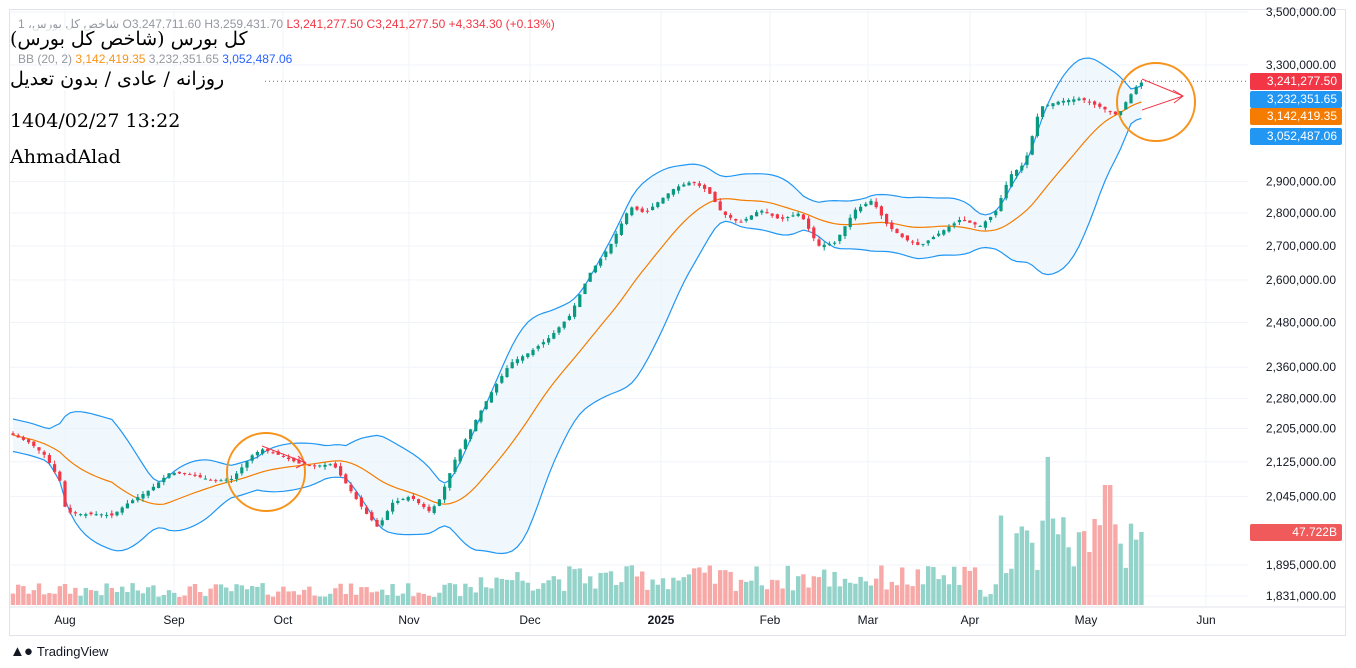 The width and height of the screenshot is (1356, 668). I want to click on x-tick-label: Dec, so click(529, 620).